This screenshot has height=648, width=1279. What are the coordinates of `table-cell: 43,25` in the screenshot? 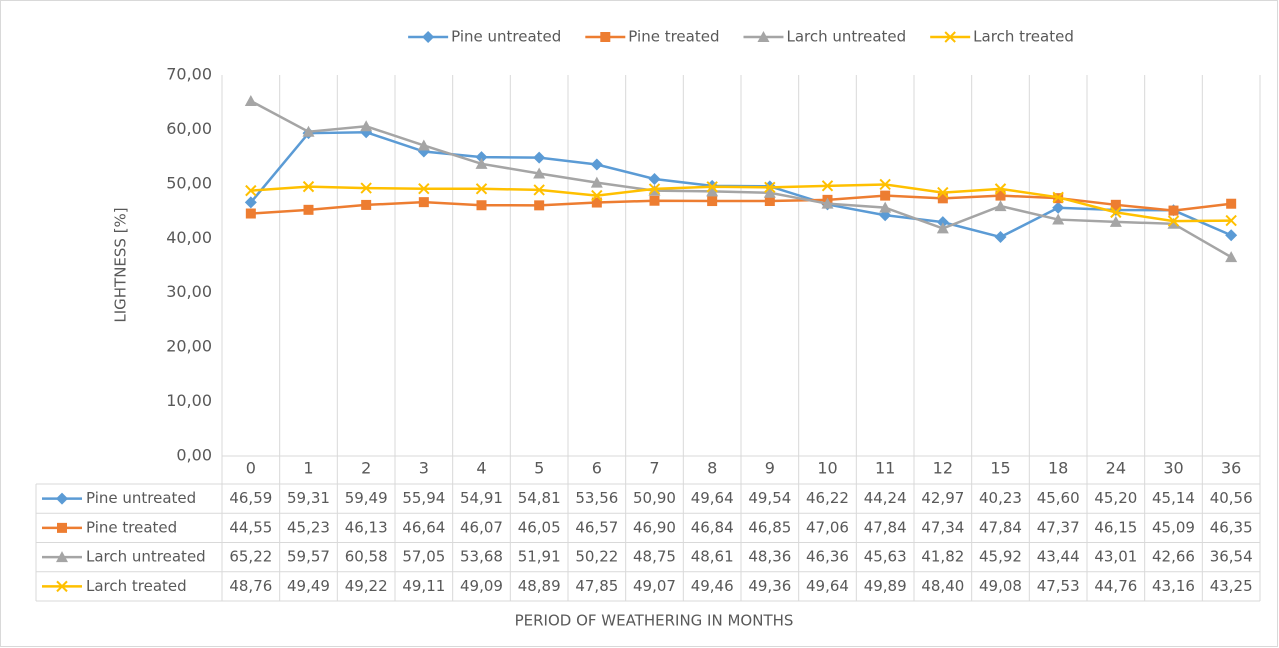 It's located at (1231, 586).